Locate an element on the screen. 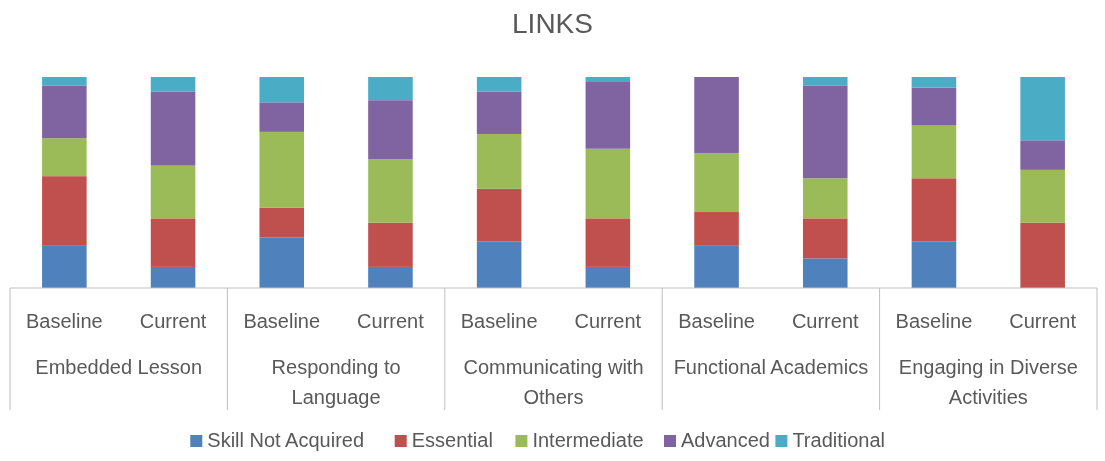 Image resolution: width=1105 pixels, height=461 pixels. text: Communicating with Others is located at coordinates (553, 382).